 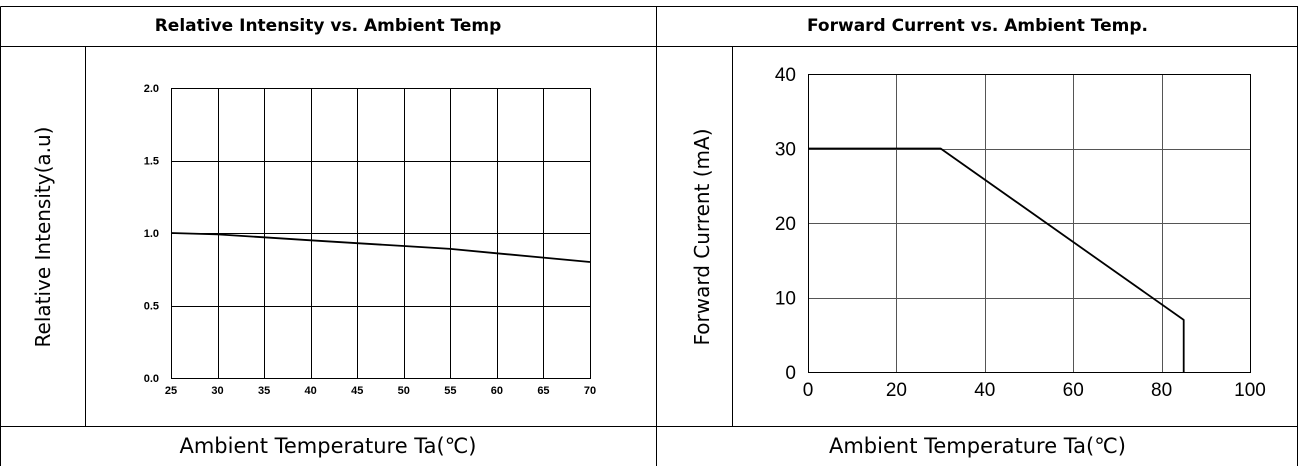 What do you see at coordinates (264, 391) in the screenshot?
I see `left-chart-x-tick-label: 35` at bounding box center [264, 391].